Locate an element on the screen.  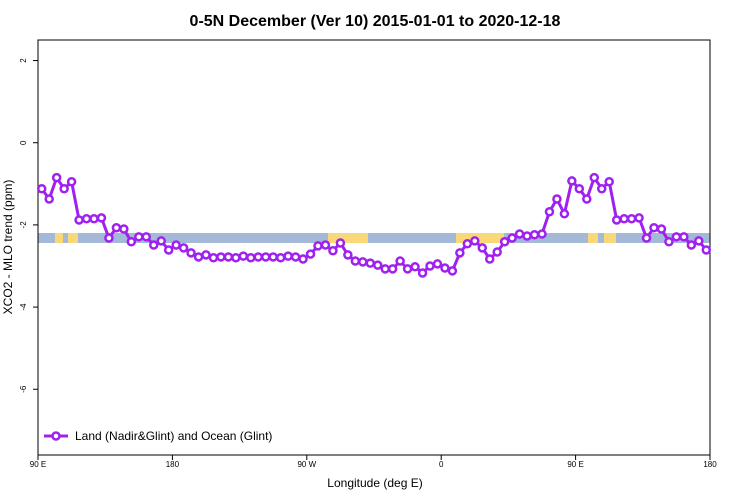
legend-label: Land (Nadir&Glint) and Ocean (Glint) is located at coordinates (173, 436).